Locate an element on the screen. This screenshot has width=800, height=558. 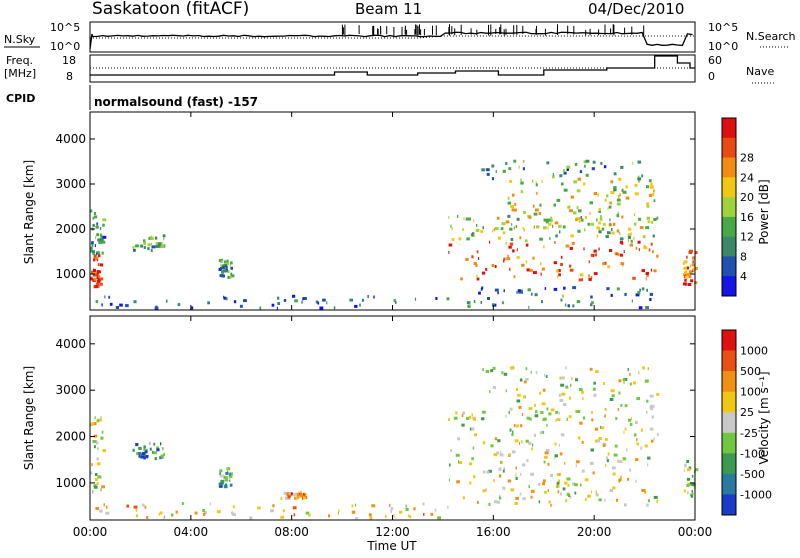
colorbar-tick-label: 12 is located at coordinates (747, 237).